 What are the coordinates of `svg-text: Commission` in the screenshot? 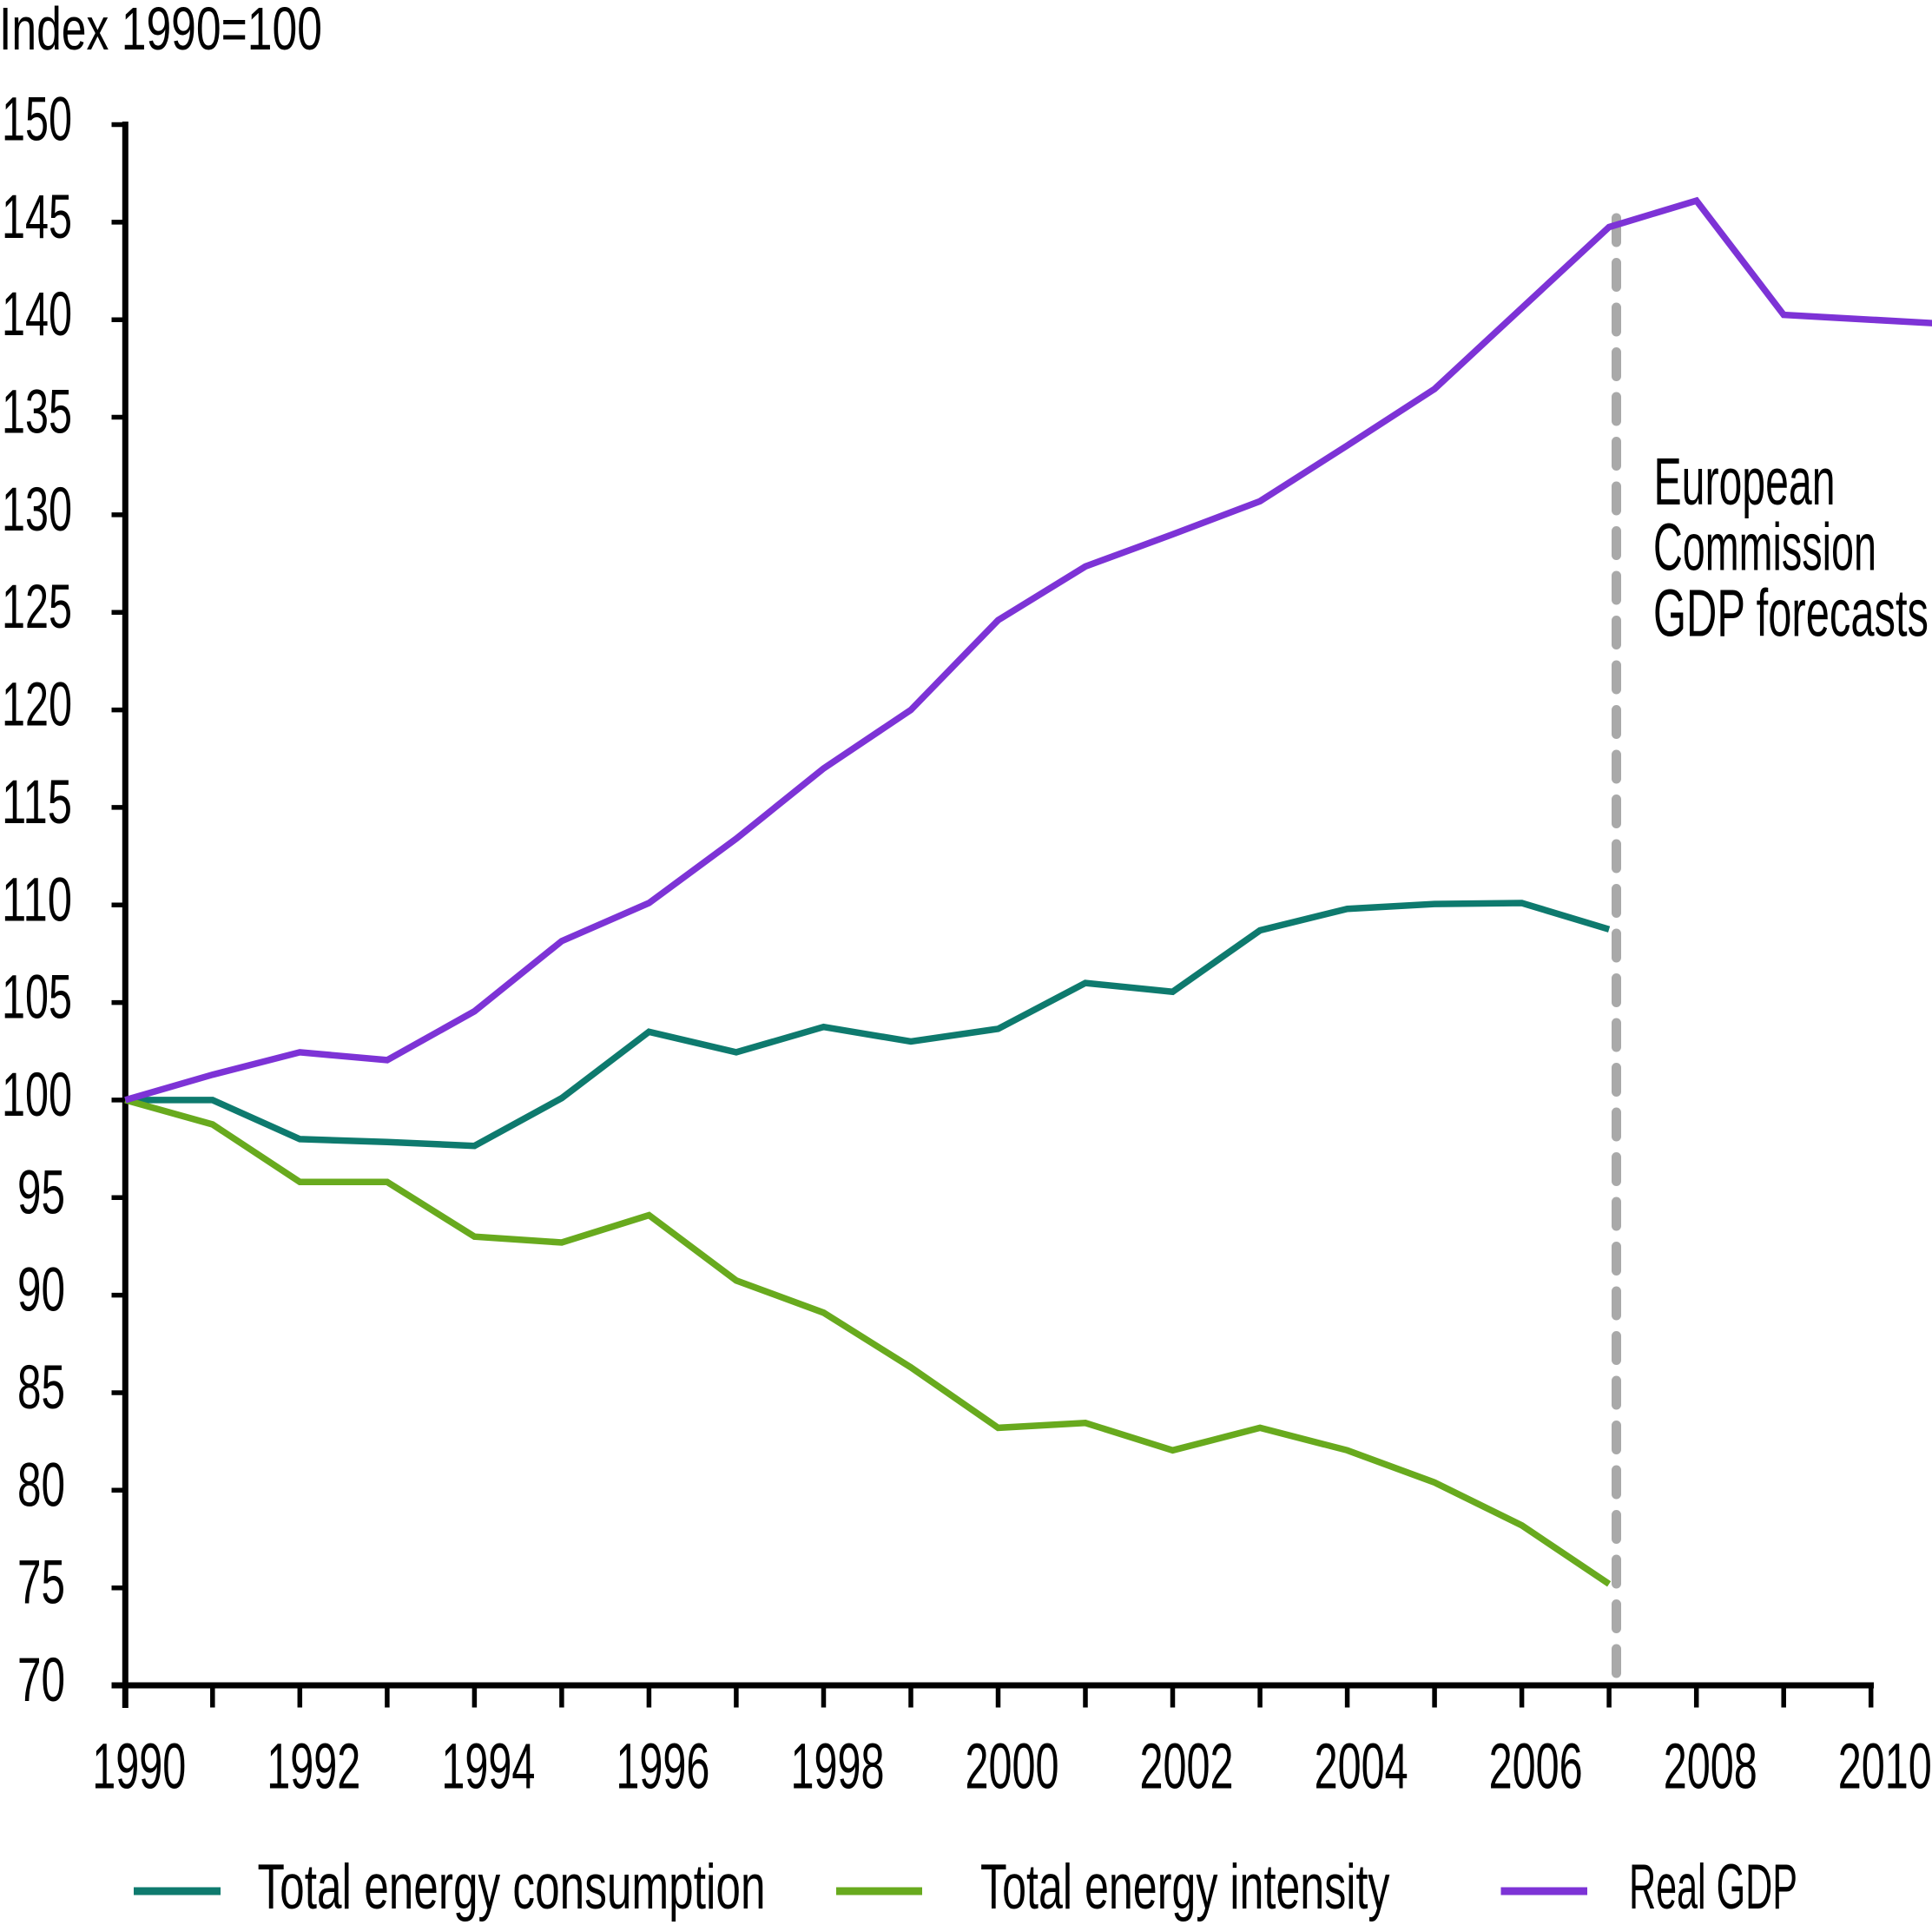 It's located at (1764, 548).